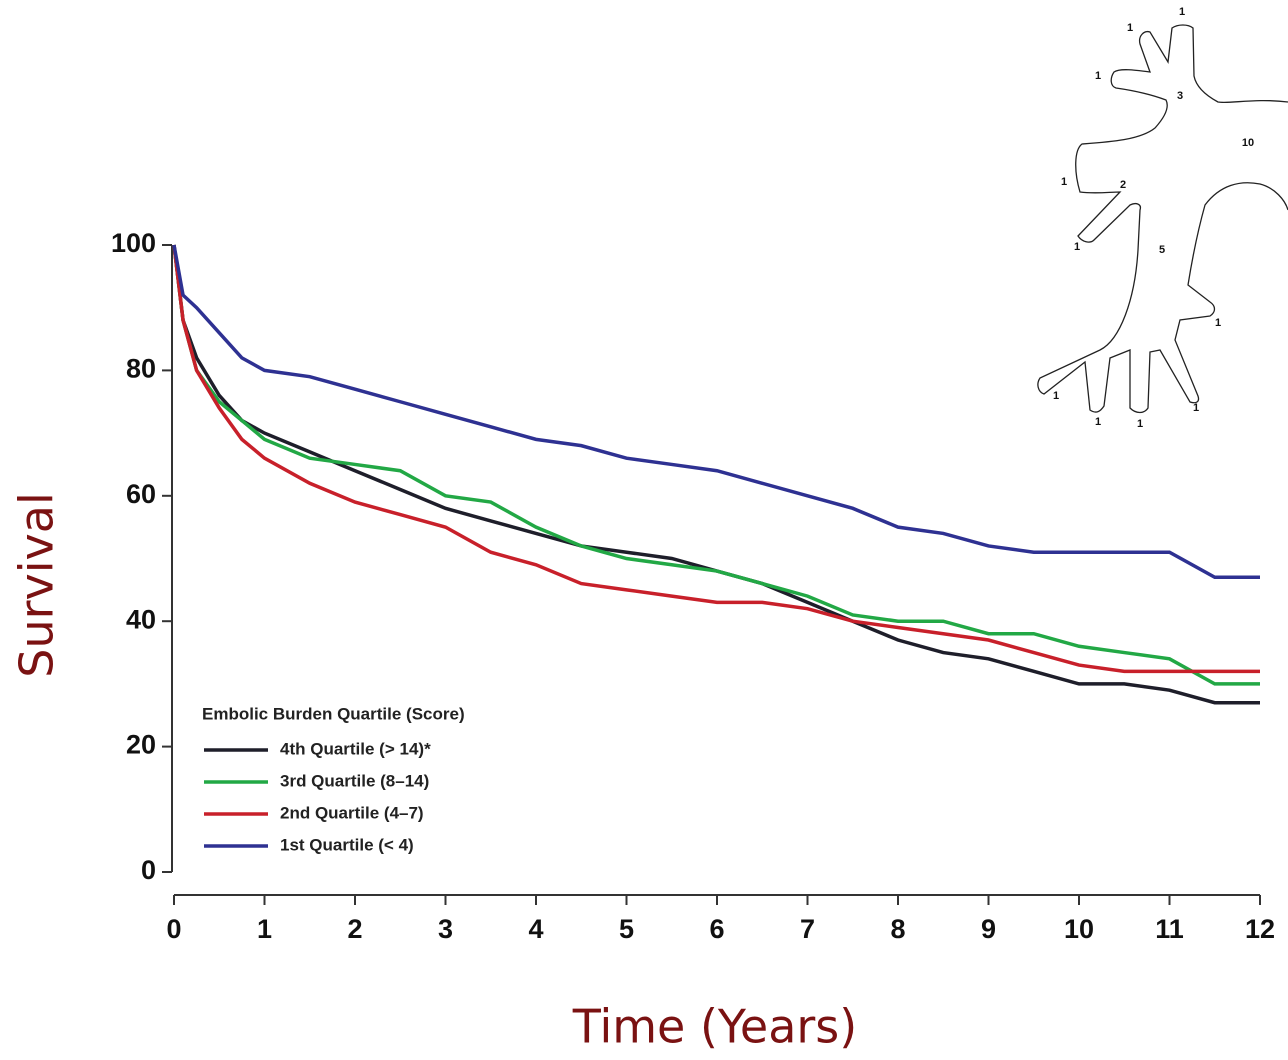 This screenshot has height=1060, width=1288. What do you see at coordinates (141, 494) in the screenshot?
I see `y-tick-label: 60` at bounding box center [141, 494].